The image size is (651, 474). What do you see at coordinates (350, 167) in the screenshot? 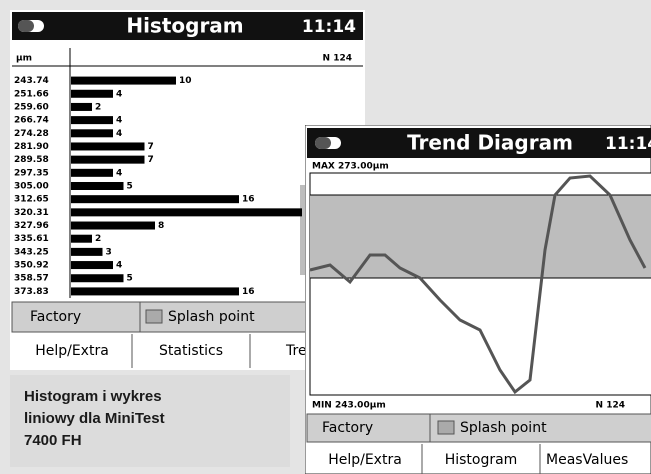
I see `max-label: MAX 273.00µm` at bounding box center [350, 167].